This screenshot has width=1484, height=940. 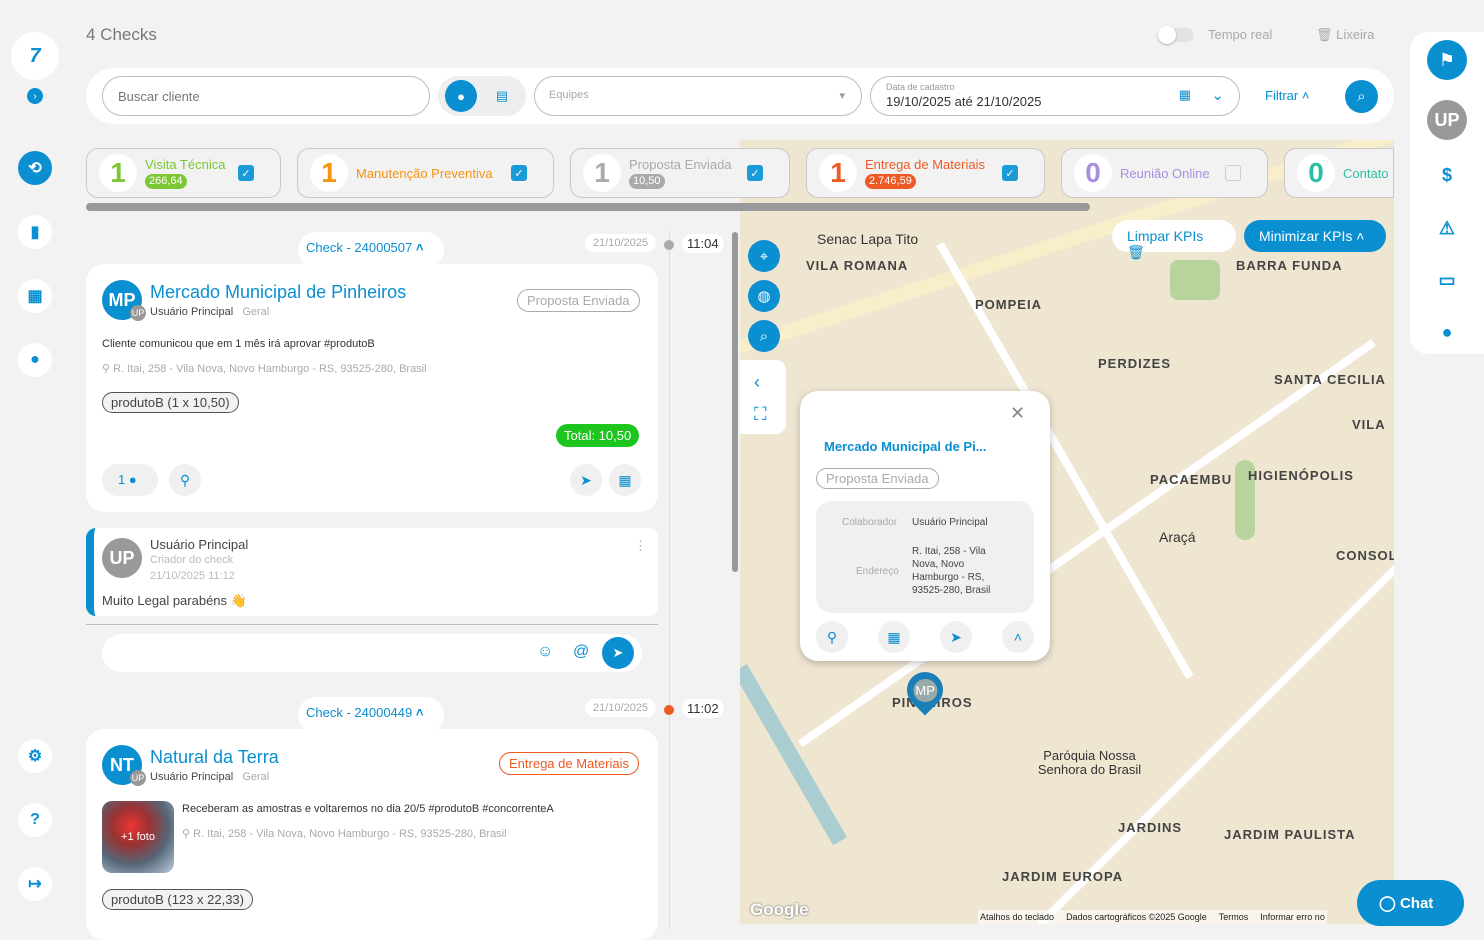 I want to click on timeline-line, so click(x=669, y=580).